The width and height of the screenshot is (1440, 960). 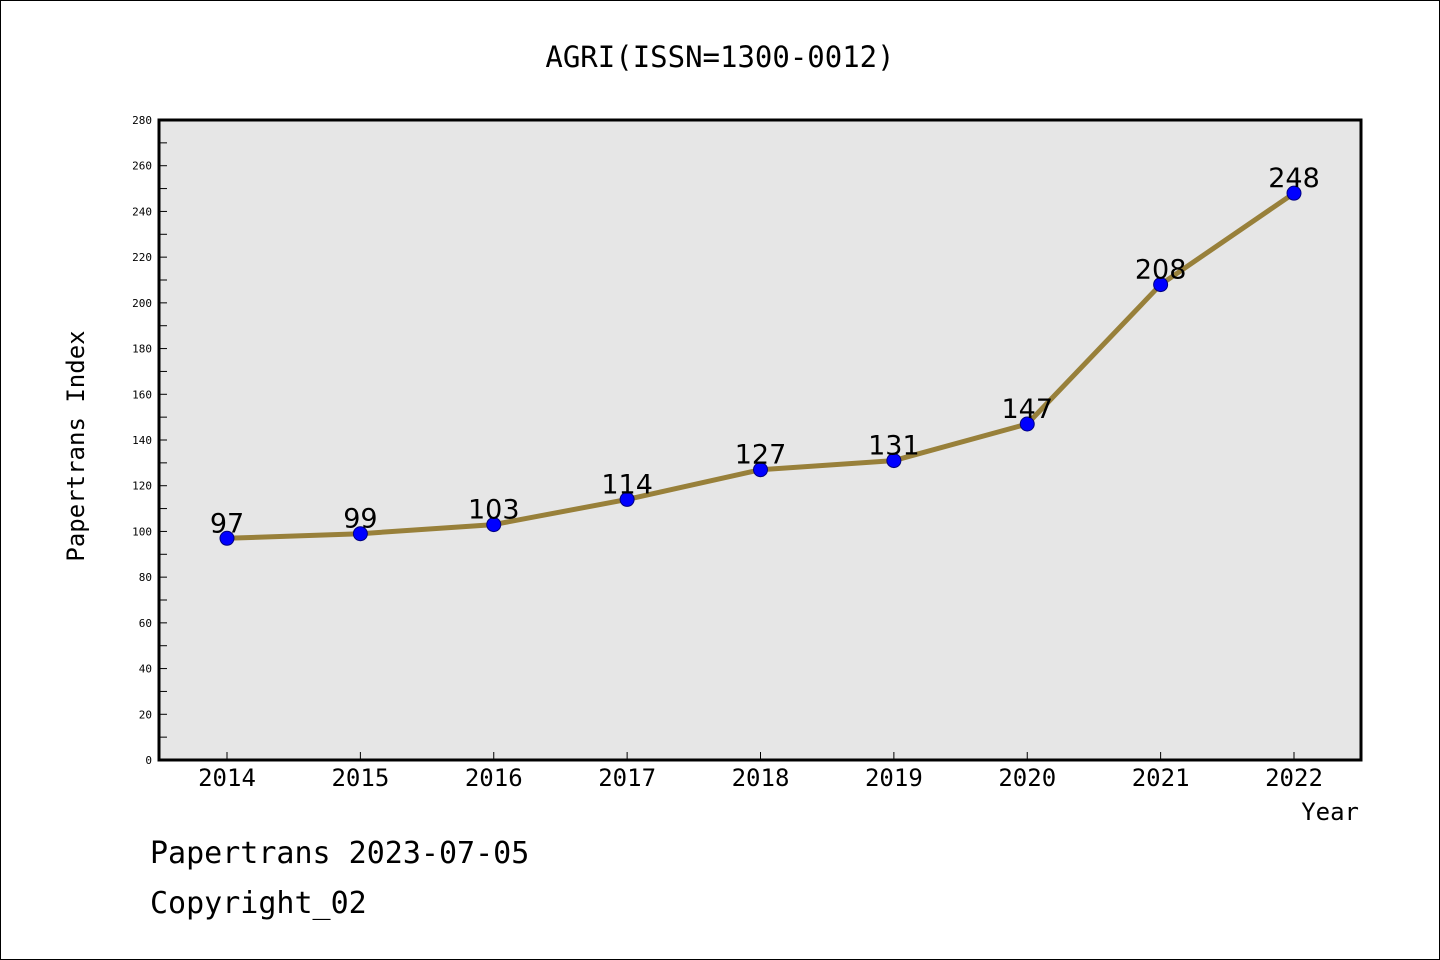 I want to click on data-label: 114, so click(x=627, y=484).